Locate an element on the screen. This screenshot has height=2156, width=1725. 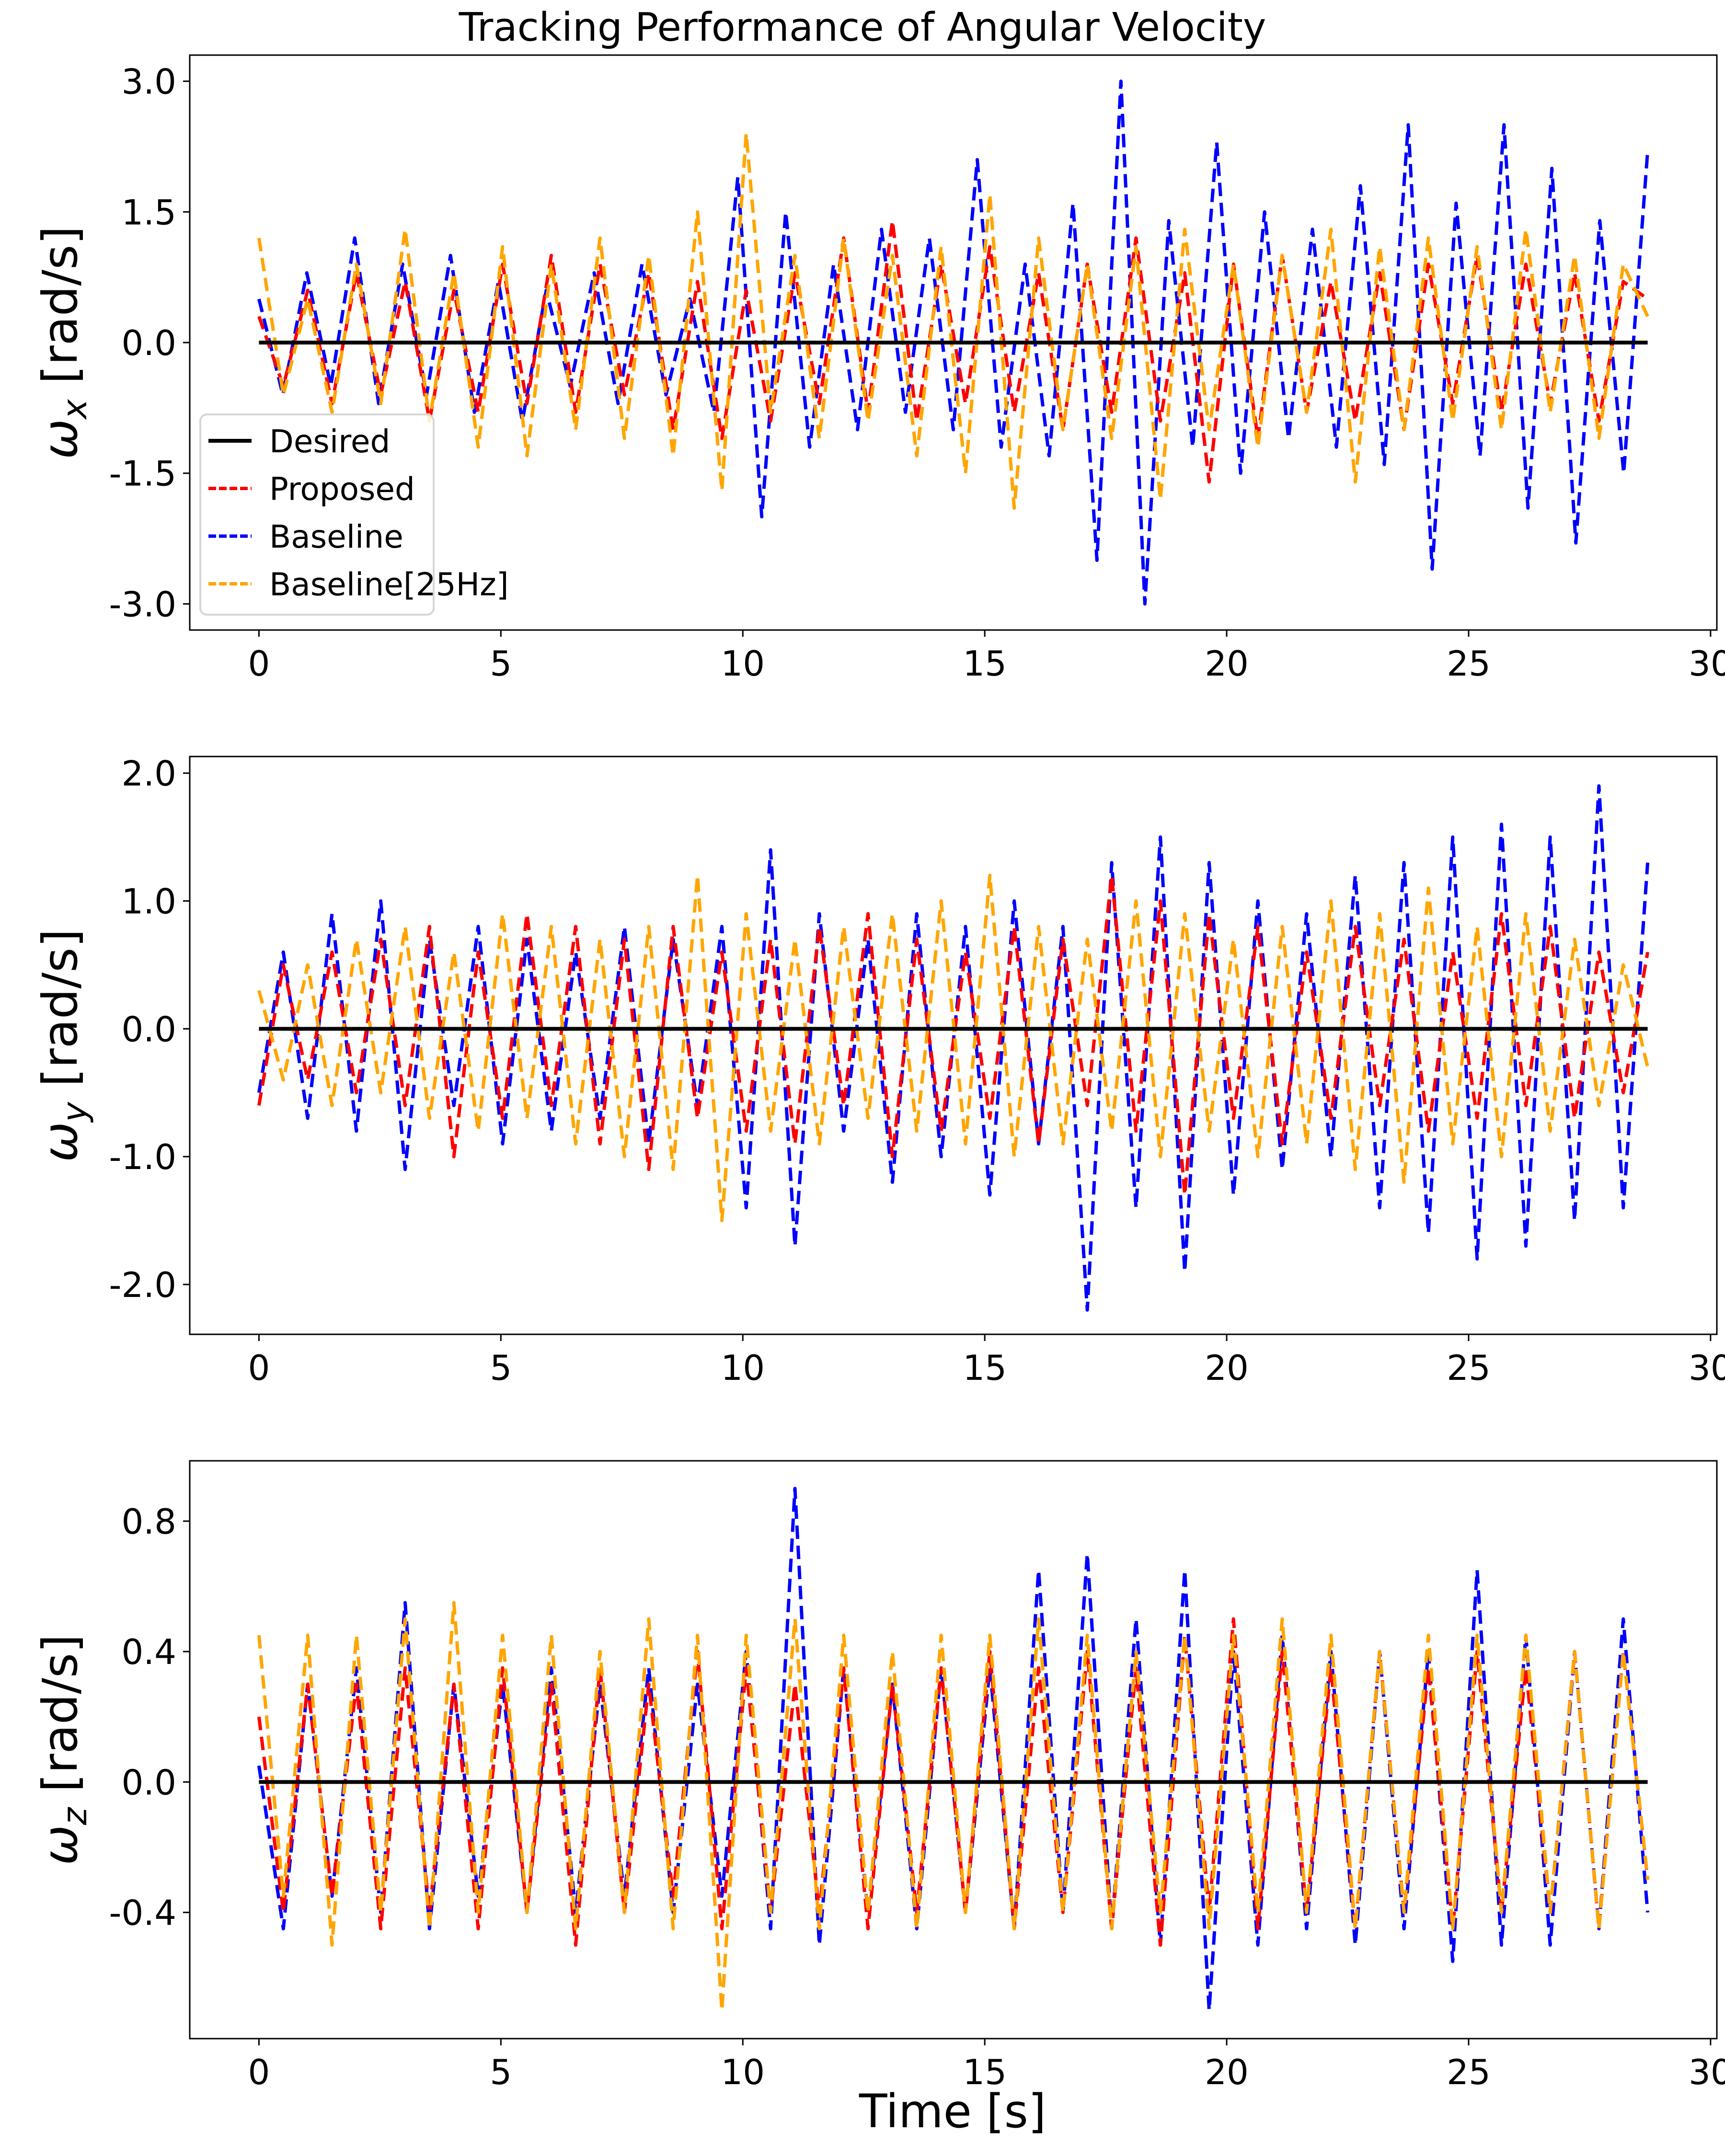
y-tick-label: -3.0 is located at coordinates (142, 604).